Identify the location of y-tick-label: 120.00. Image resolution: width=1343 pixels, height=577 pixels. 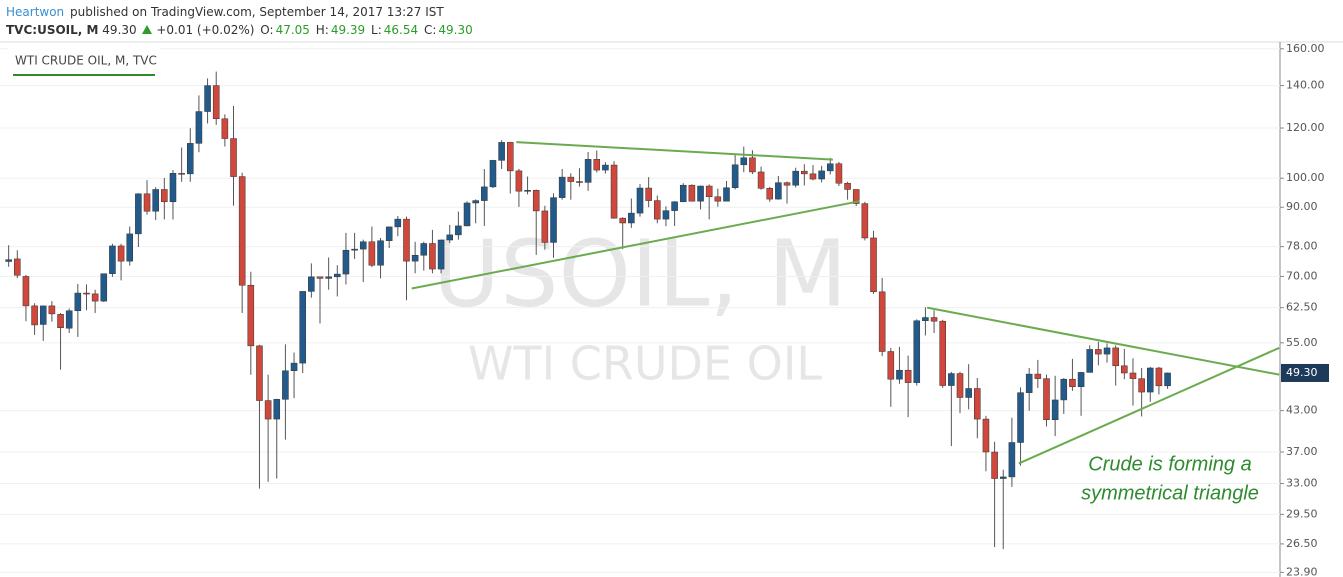
(1305, 127).